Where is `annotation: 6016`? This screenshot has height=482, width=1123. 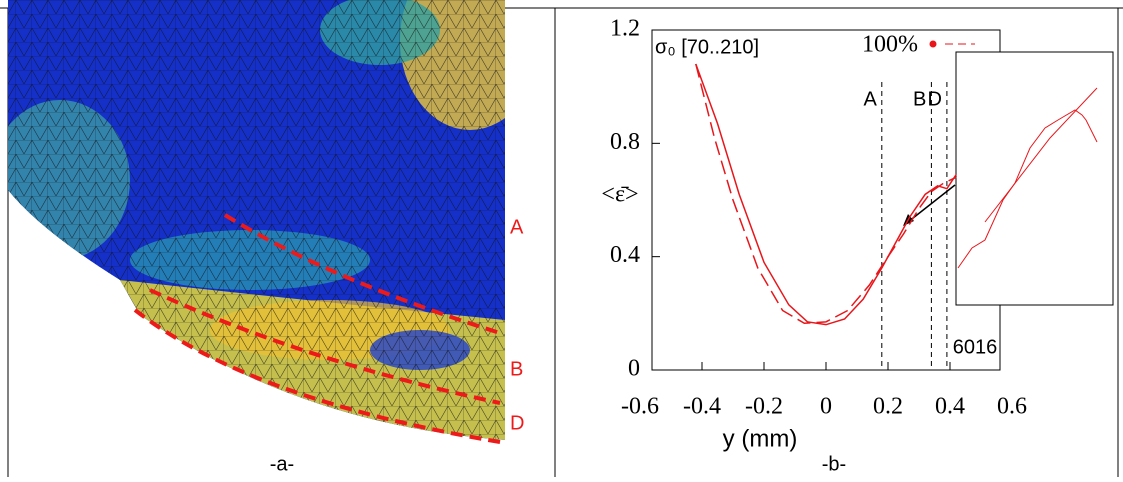
annotation: 6016 is located at coordinates (975, 347).